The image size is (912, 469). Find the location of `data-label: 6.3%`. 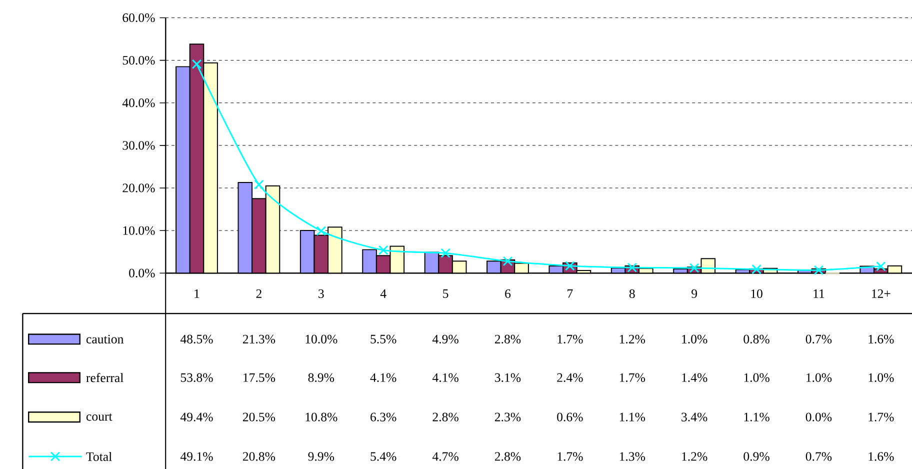

data-label: 6.3% is located at coordinates (383, 417).